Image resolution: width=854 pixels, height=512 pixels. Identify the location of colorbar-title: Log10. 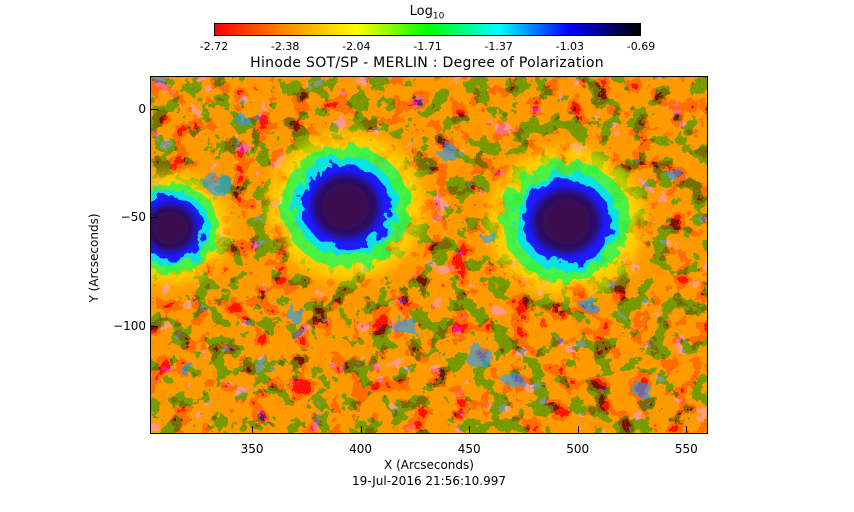
(427, 13).